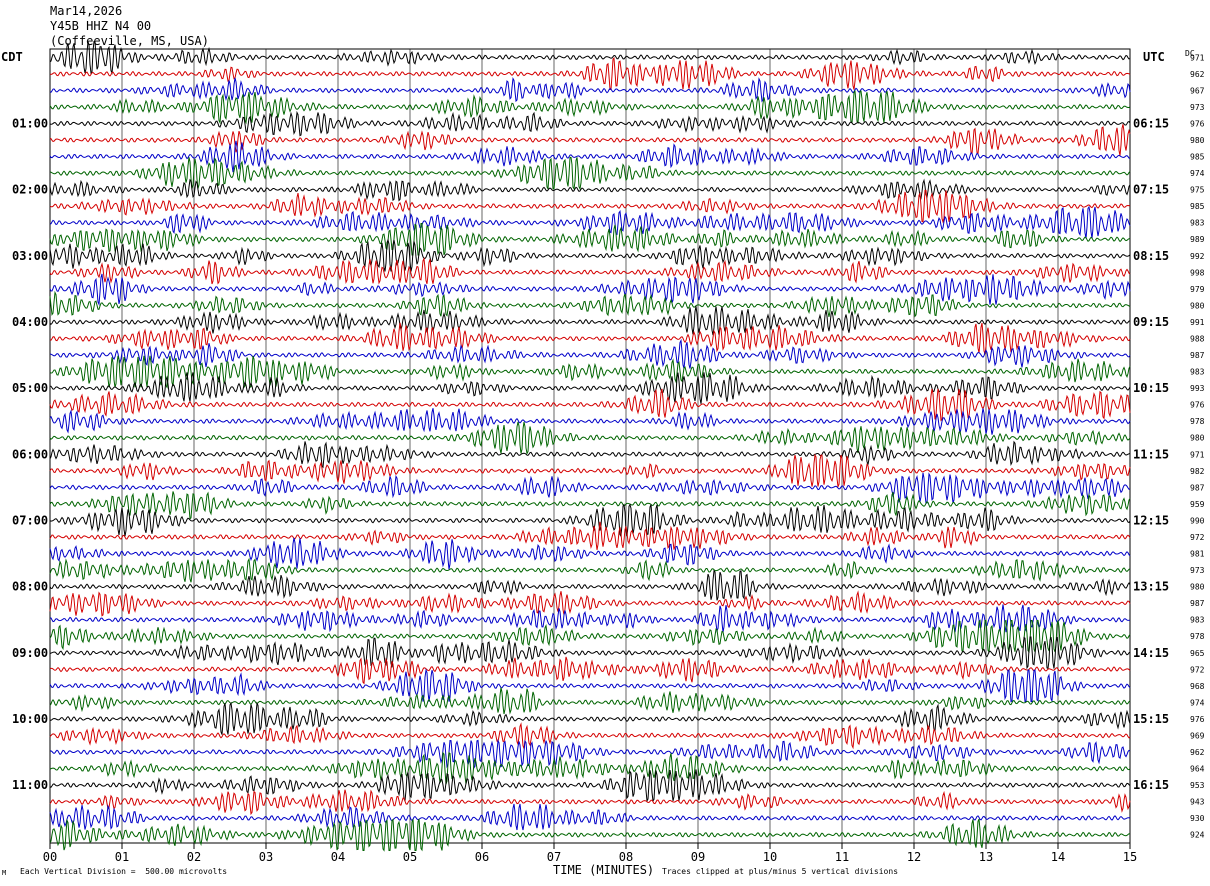 Image resolution: width=1210 pixels, height=886 pixels. Describe the element at coordinates (122, 857) in the screenshot. I see `x-tick-label: 01` at that location.